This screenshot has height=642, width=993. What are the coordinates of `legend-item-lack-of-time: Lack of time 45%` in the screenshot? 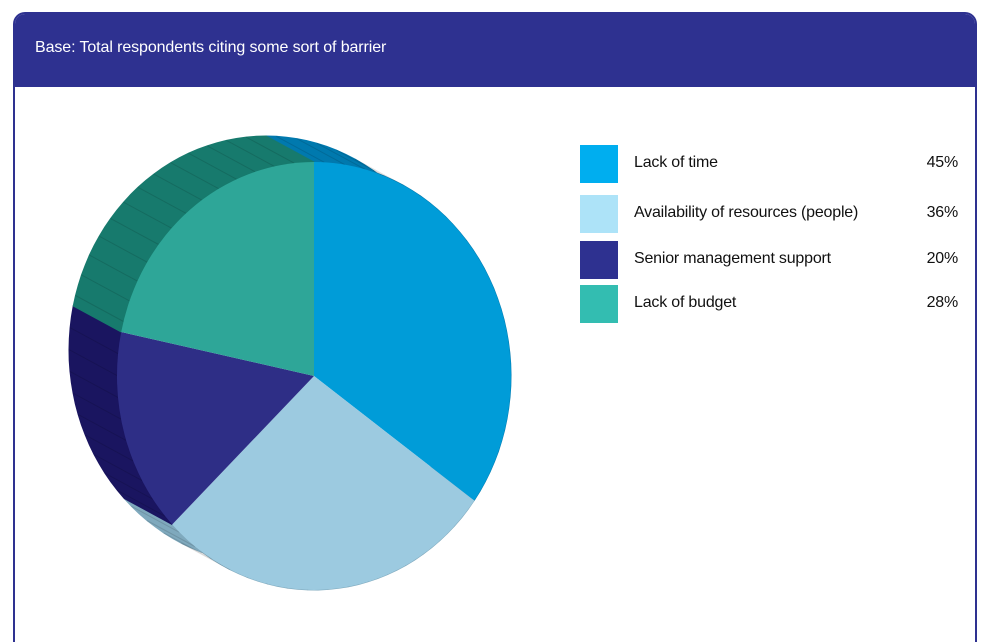 It's located at (775, 164).